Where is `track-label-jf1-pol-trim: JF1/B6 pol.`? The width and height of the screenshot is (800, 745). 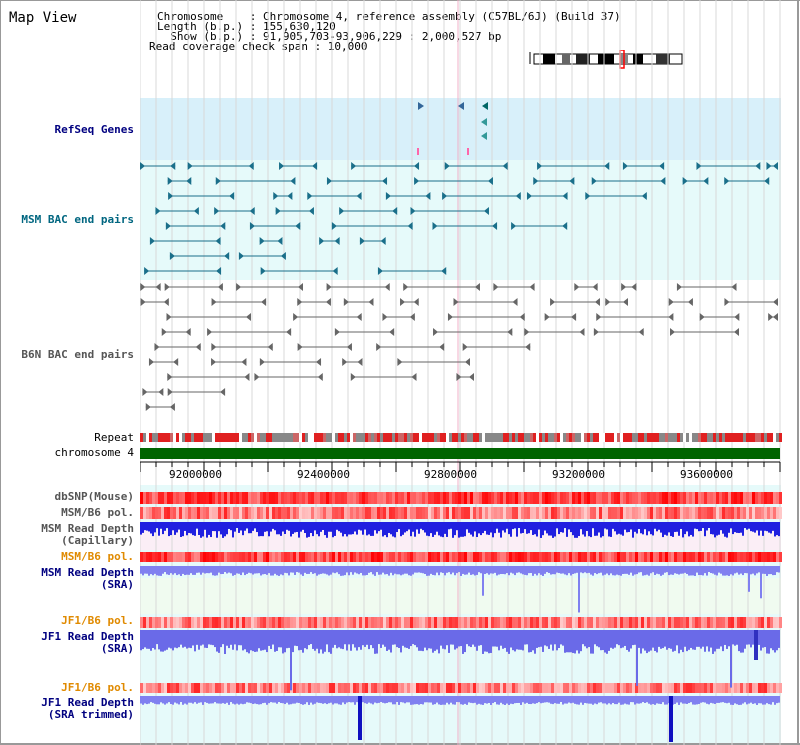
track-label-jf1-pol-trim: JF1/B6 pol. is located at coordinates (97, 687).